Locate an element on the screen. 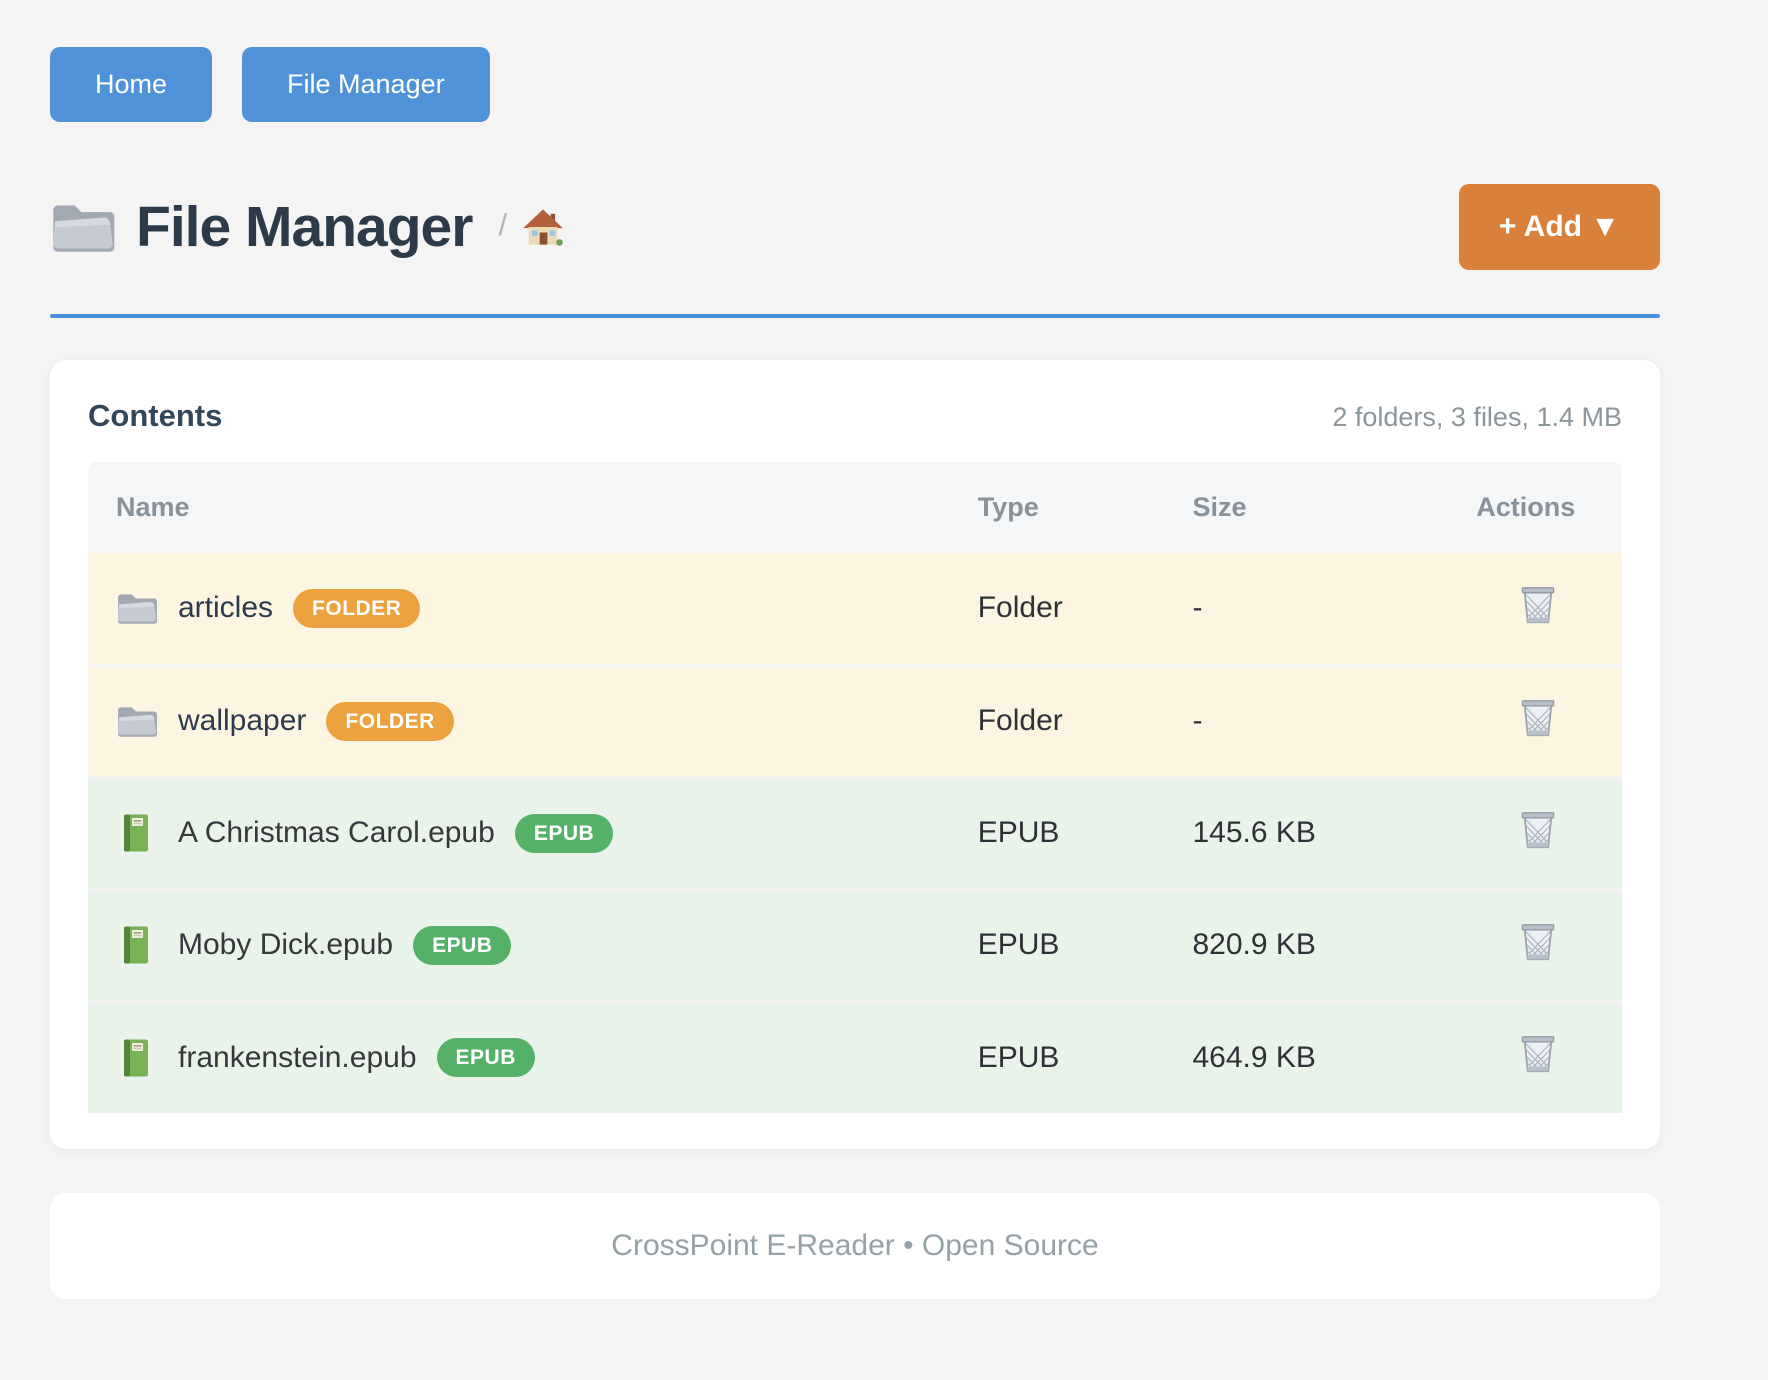 This screenshot has height=1380, width=1768. name-cell: Moby Dick.epub EPUB is located at coordinates (533, 944).